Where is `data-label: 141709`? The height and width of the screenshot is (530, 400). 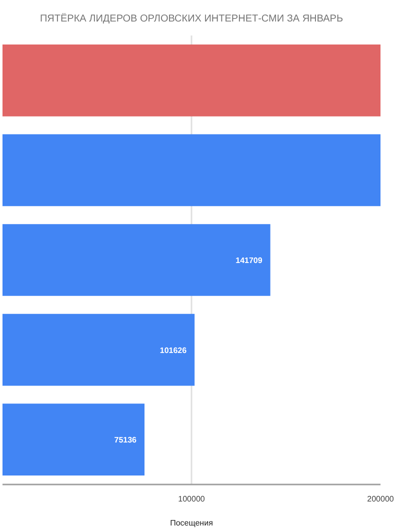 data-label: 141709 is located at coordinates (249, 260).